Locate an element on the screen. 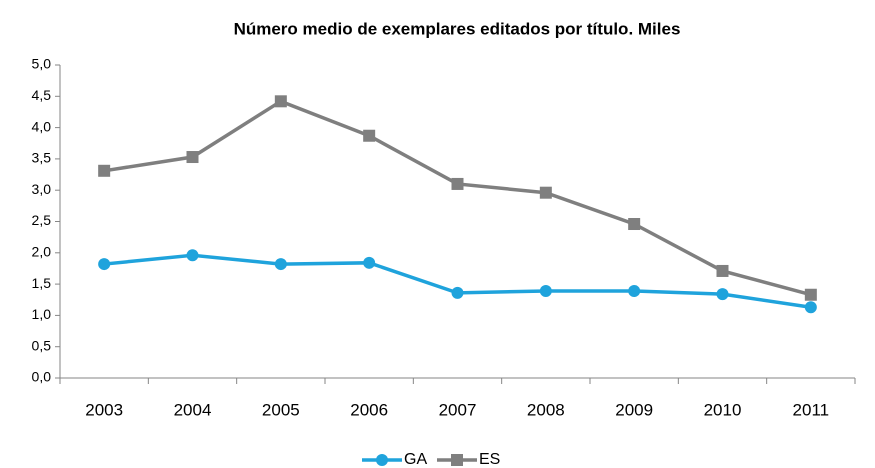 This screenshot has height=468, width=875. y-tick-label: 3,0 is located at coordinates (42, 189).